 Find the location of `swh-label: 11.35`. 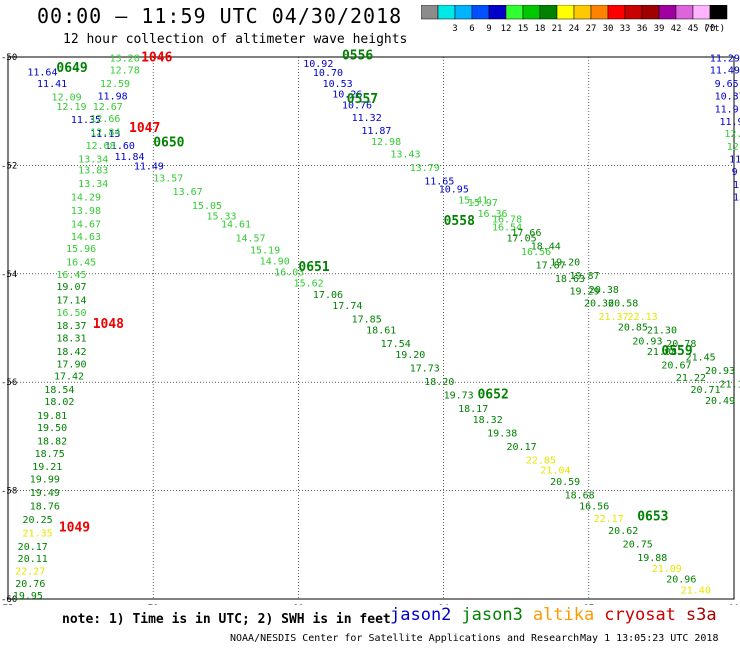

swh-label: 11.35 is located at coordinates (86, 120).